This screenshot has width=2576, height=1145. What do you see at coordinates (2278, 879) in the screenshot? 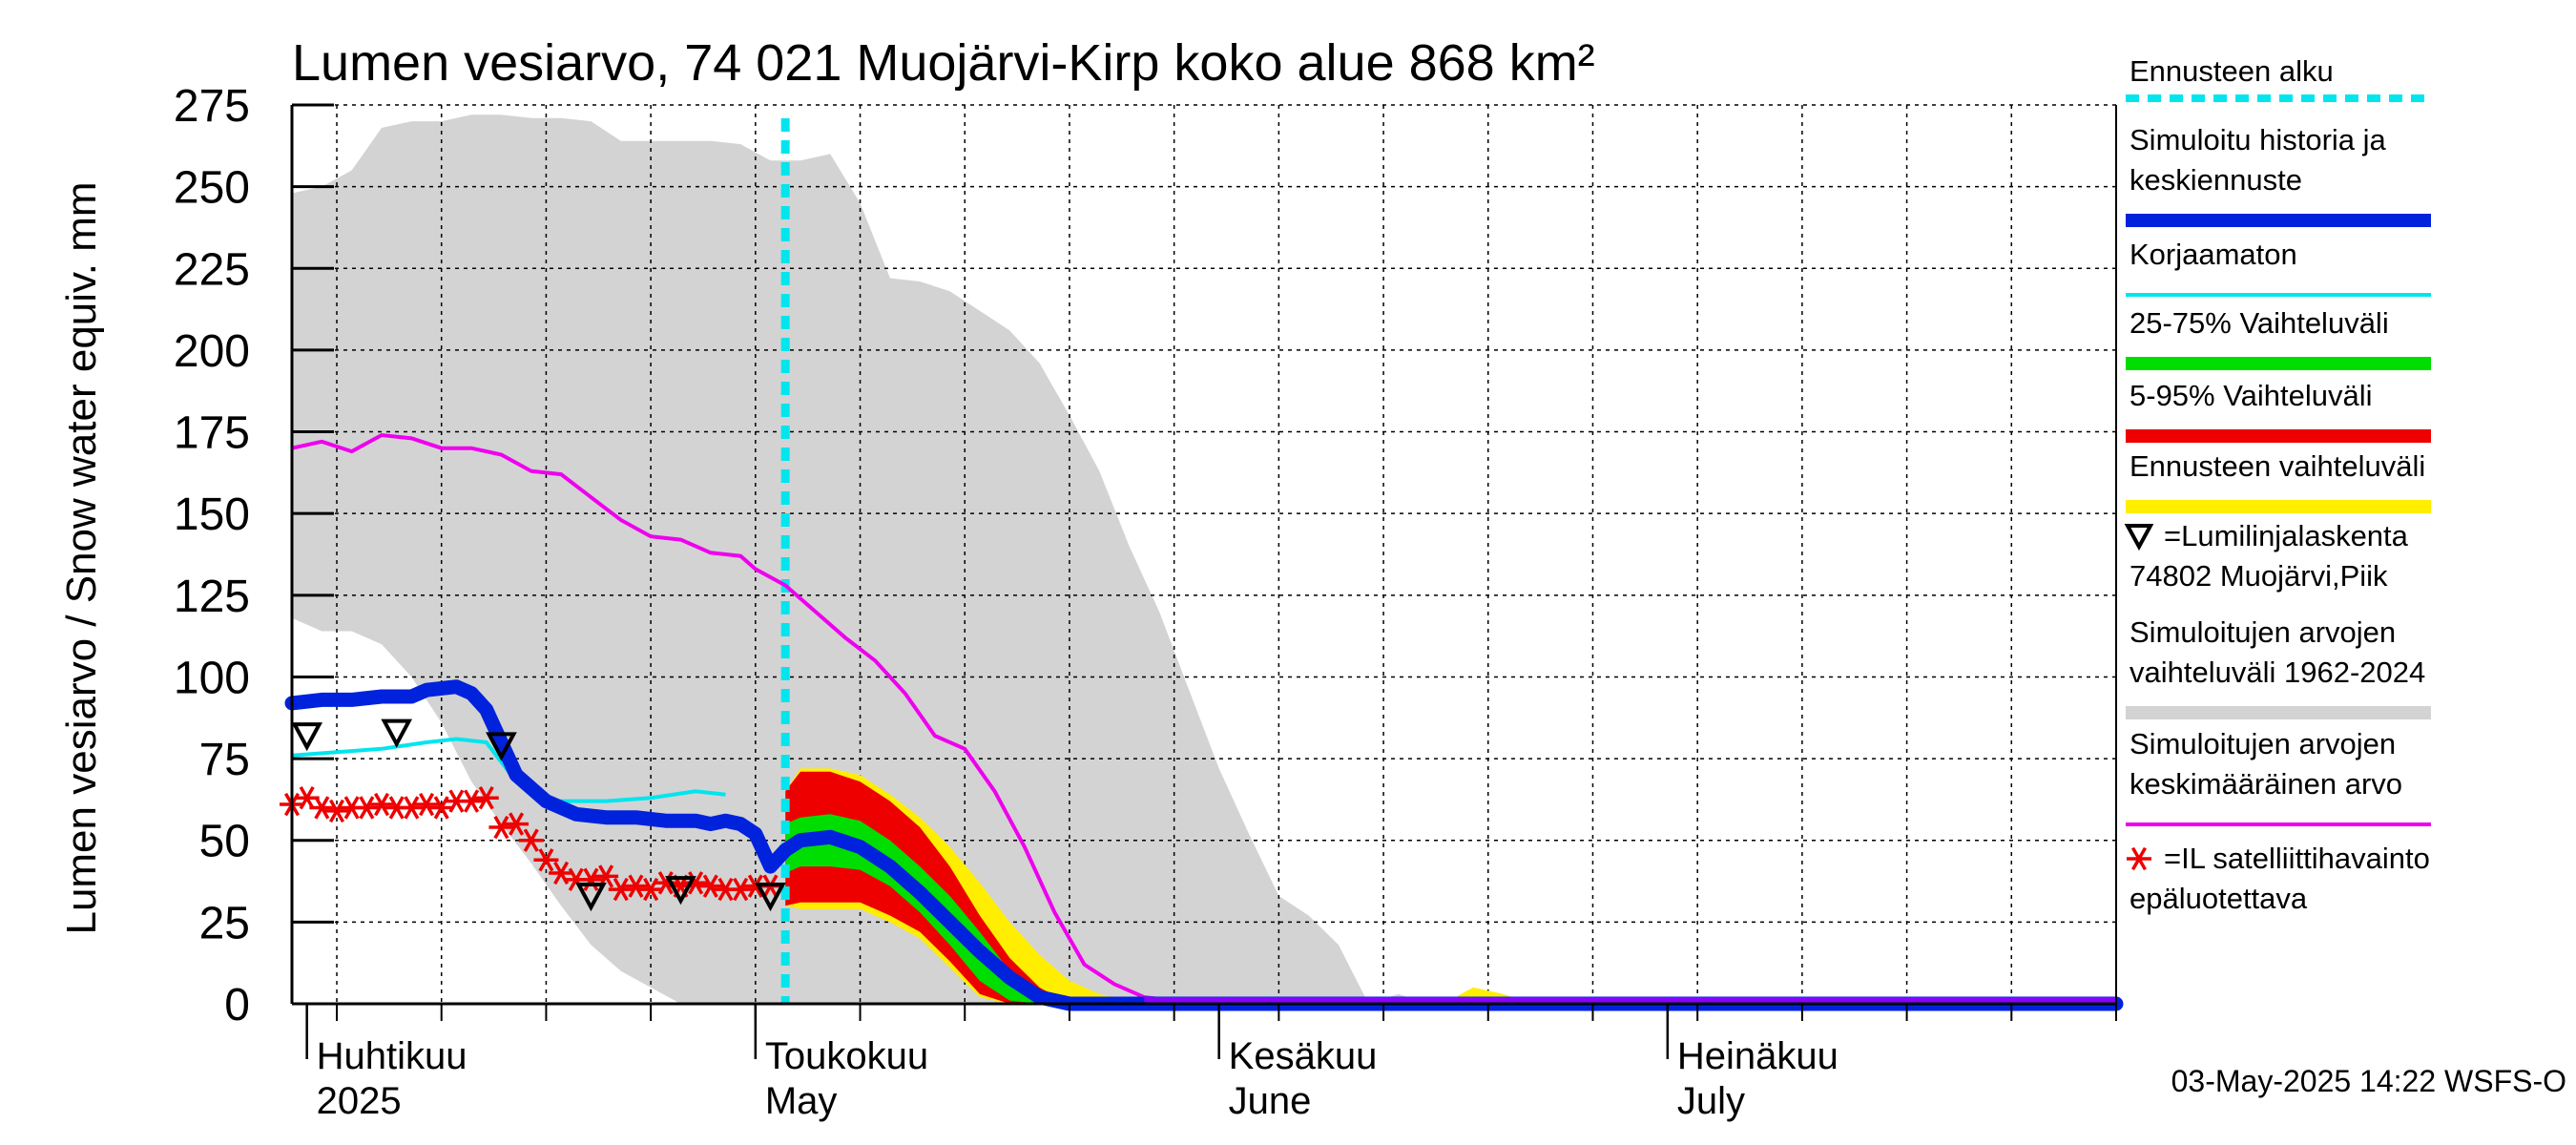
I see `legend-item-satellite: =IL satelliittihavainto epäluotettava` at bounding box center [2278, 879].